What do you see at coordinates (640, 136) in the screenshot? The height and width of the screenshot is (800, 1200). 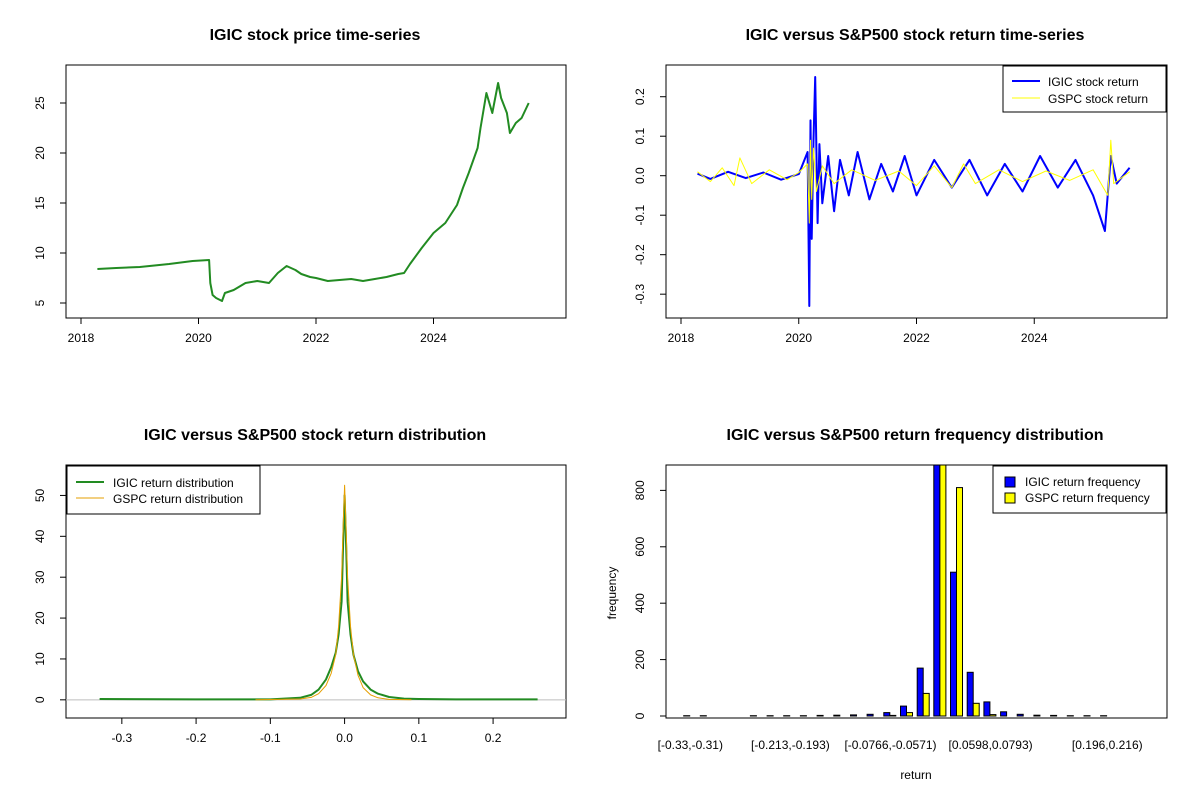 I see `returns-ytick-label: 0.1` at bounding box center [640, 136].